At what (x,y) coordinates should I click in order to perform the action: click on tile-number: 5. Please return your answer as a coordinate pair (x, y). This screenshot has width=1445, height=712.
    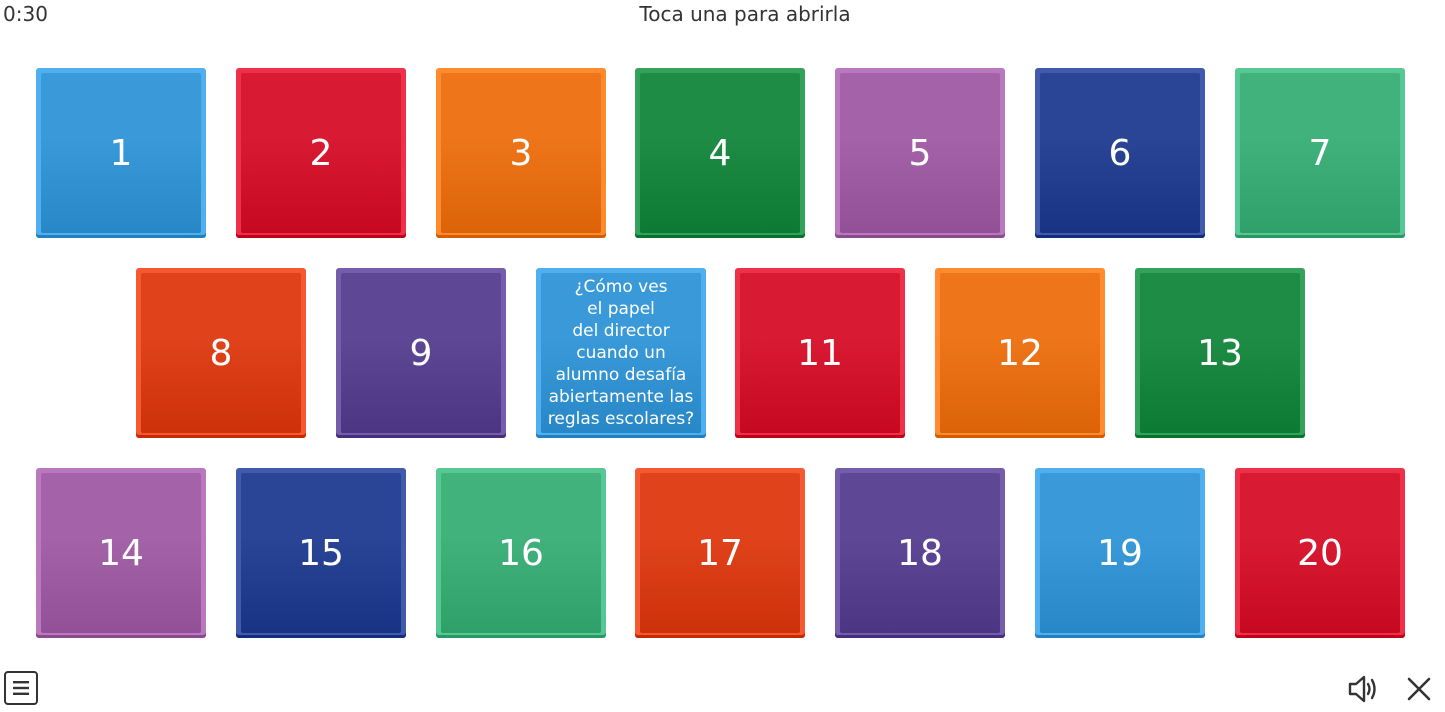
    Looking at the image, I should click on (920, 153).